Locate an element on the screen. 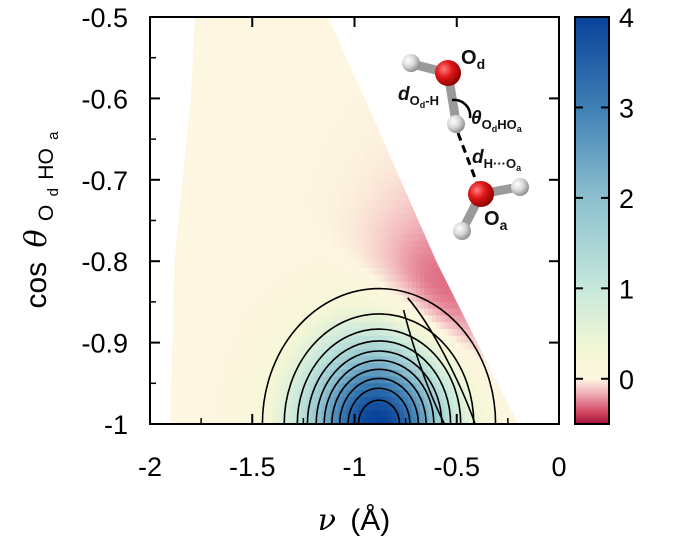 Image resolution: width=677 pixels, height=552 pixels. donor-oxygen-label: Od is located at coordinates (473, 59).